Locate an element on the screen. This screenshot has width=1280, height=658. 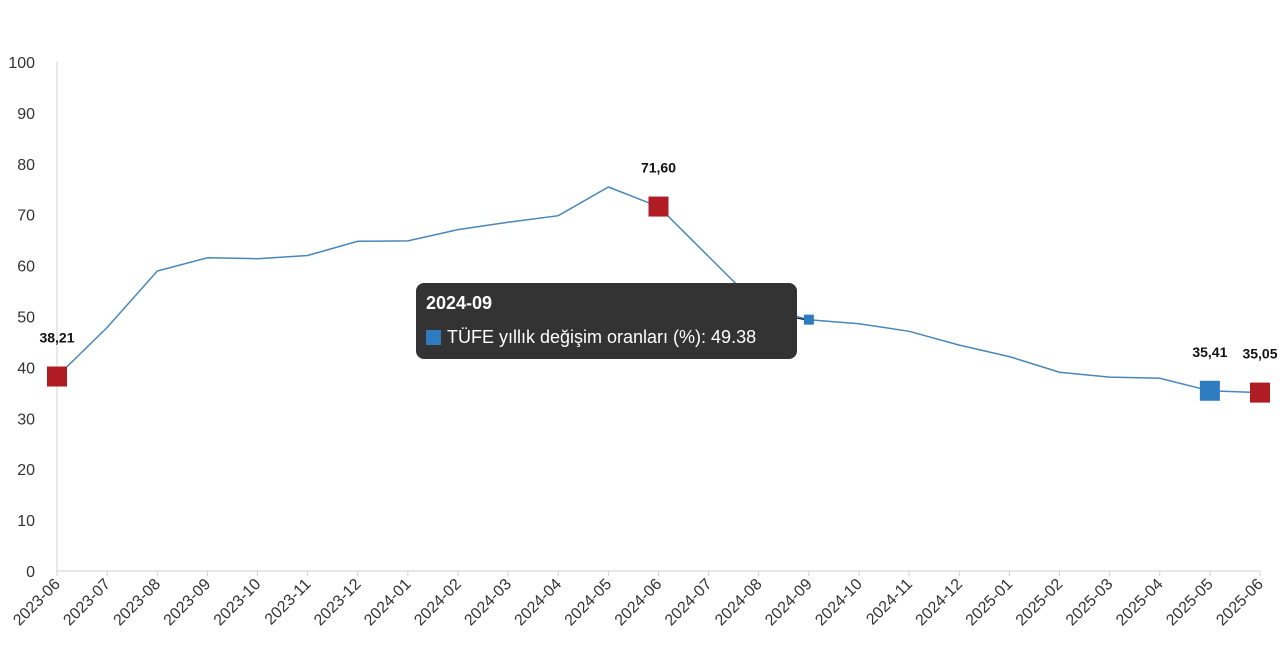
data-label: 35,05 is located at coordinates (1259, 354).